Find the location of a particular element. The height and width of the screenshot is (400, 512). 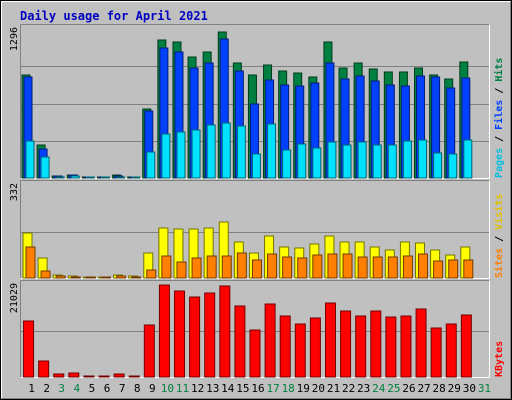

x-tick-label: 31 is located at coordinates (484, 388).